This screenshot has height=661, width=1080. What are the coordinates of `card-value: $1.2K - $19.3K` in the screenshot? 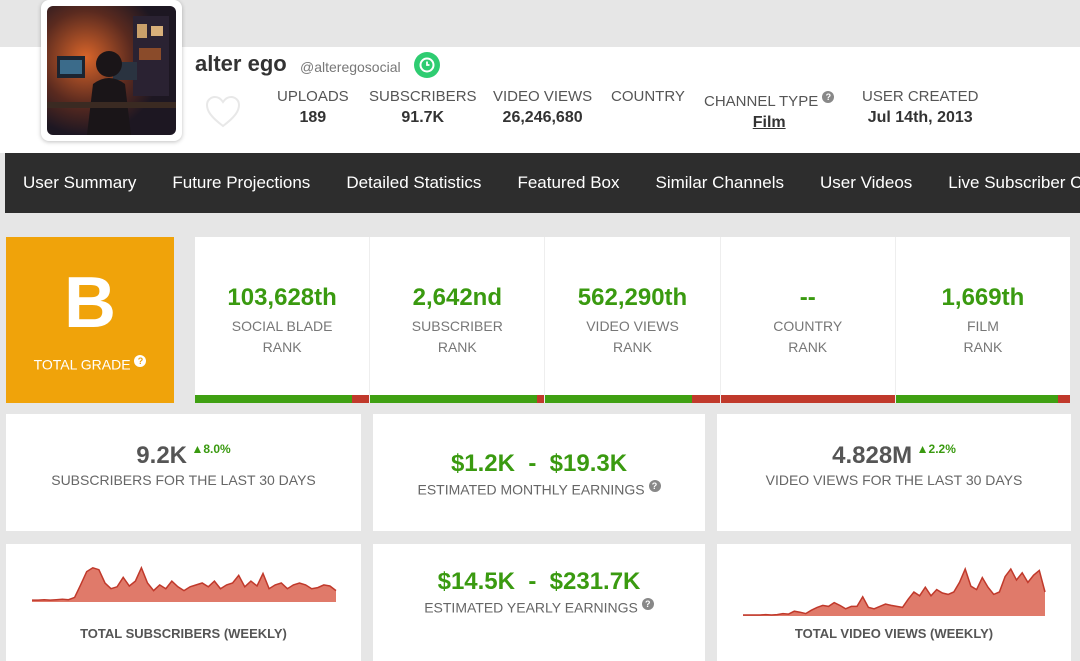 It's located at (539, 463).